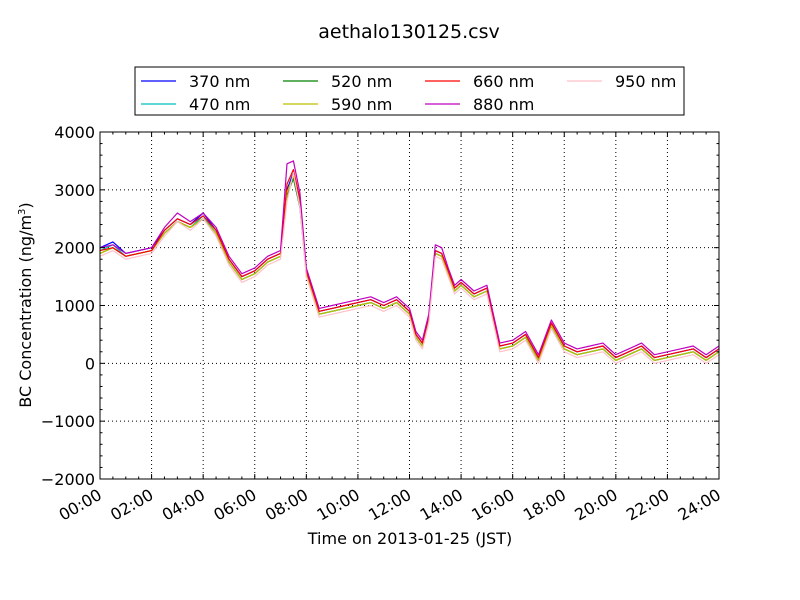  What do you see at coordinates (409, 538) in the screenshot?
I see `x-axis-label: Time on 2013-01-25 (JST)` at bounding box center [409, 538].